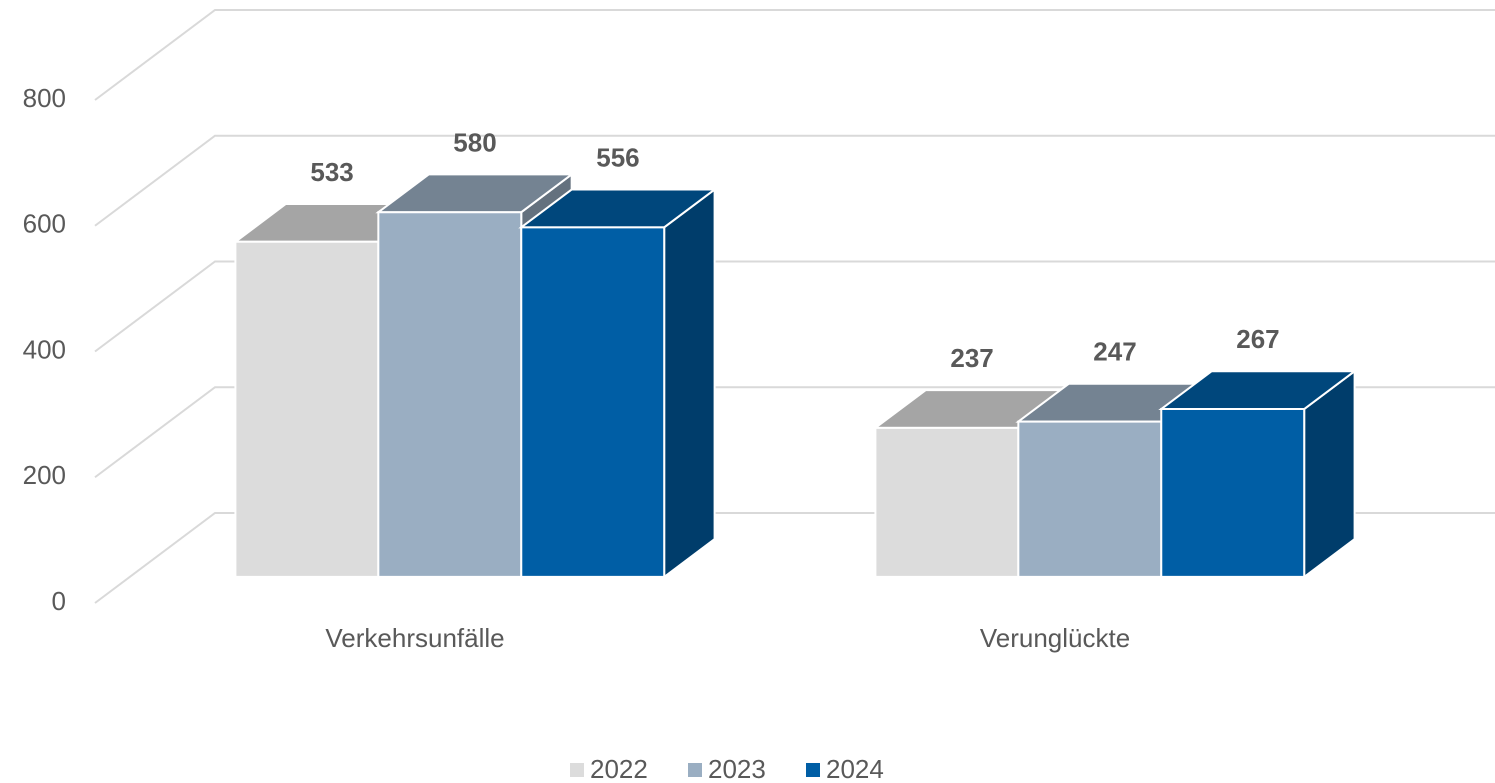 The height and width of the screenshot is (783, 1495). What do you see at coordinates (474, 142) in the screenshot?
I see `value-label: 580` at bounding box center [474, 142].